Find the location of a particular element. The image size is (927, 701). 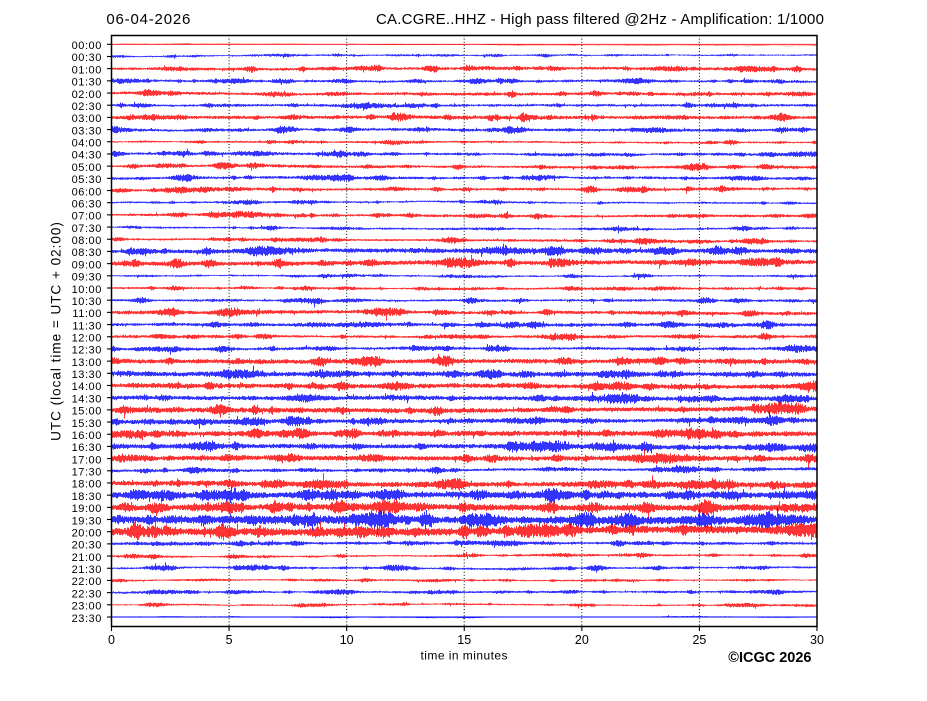

svg-text: 19:00 is located at coordinates (87, 509).